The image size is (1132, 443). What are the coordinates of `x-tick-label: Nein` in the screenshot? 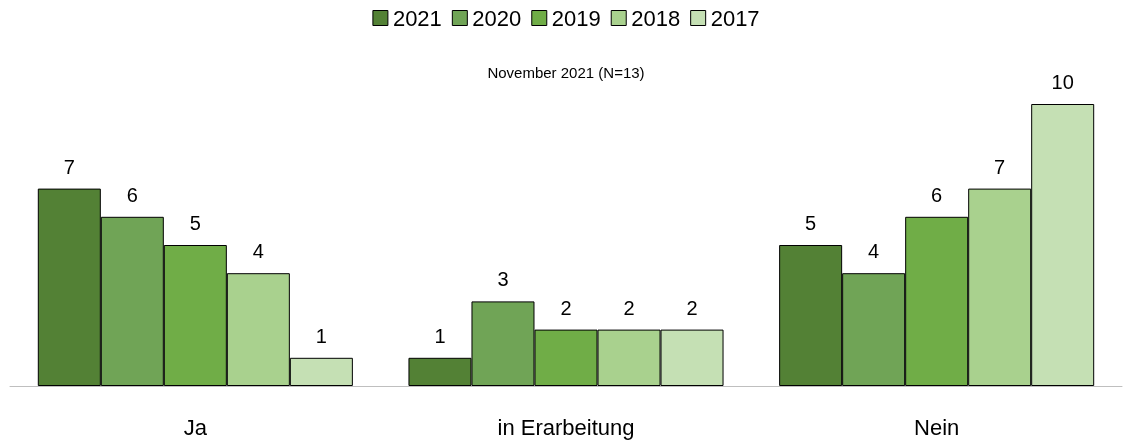 It's located at (937, 427).